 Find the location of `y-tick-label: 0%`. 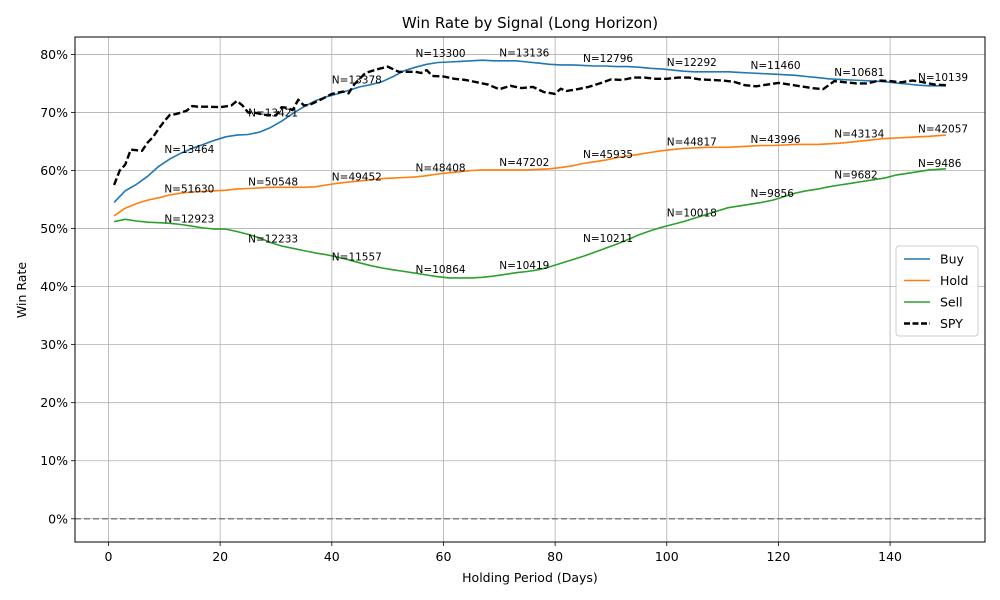

y-tick-label: 0% is located at coordinates (58, 518).